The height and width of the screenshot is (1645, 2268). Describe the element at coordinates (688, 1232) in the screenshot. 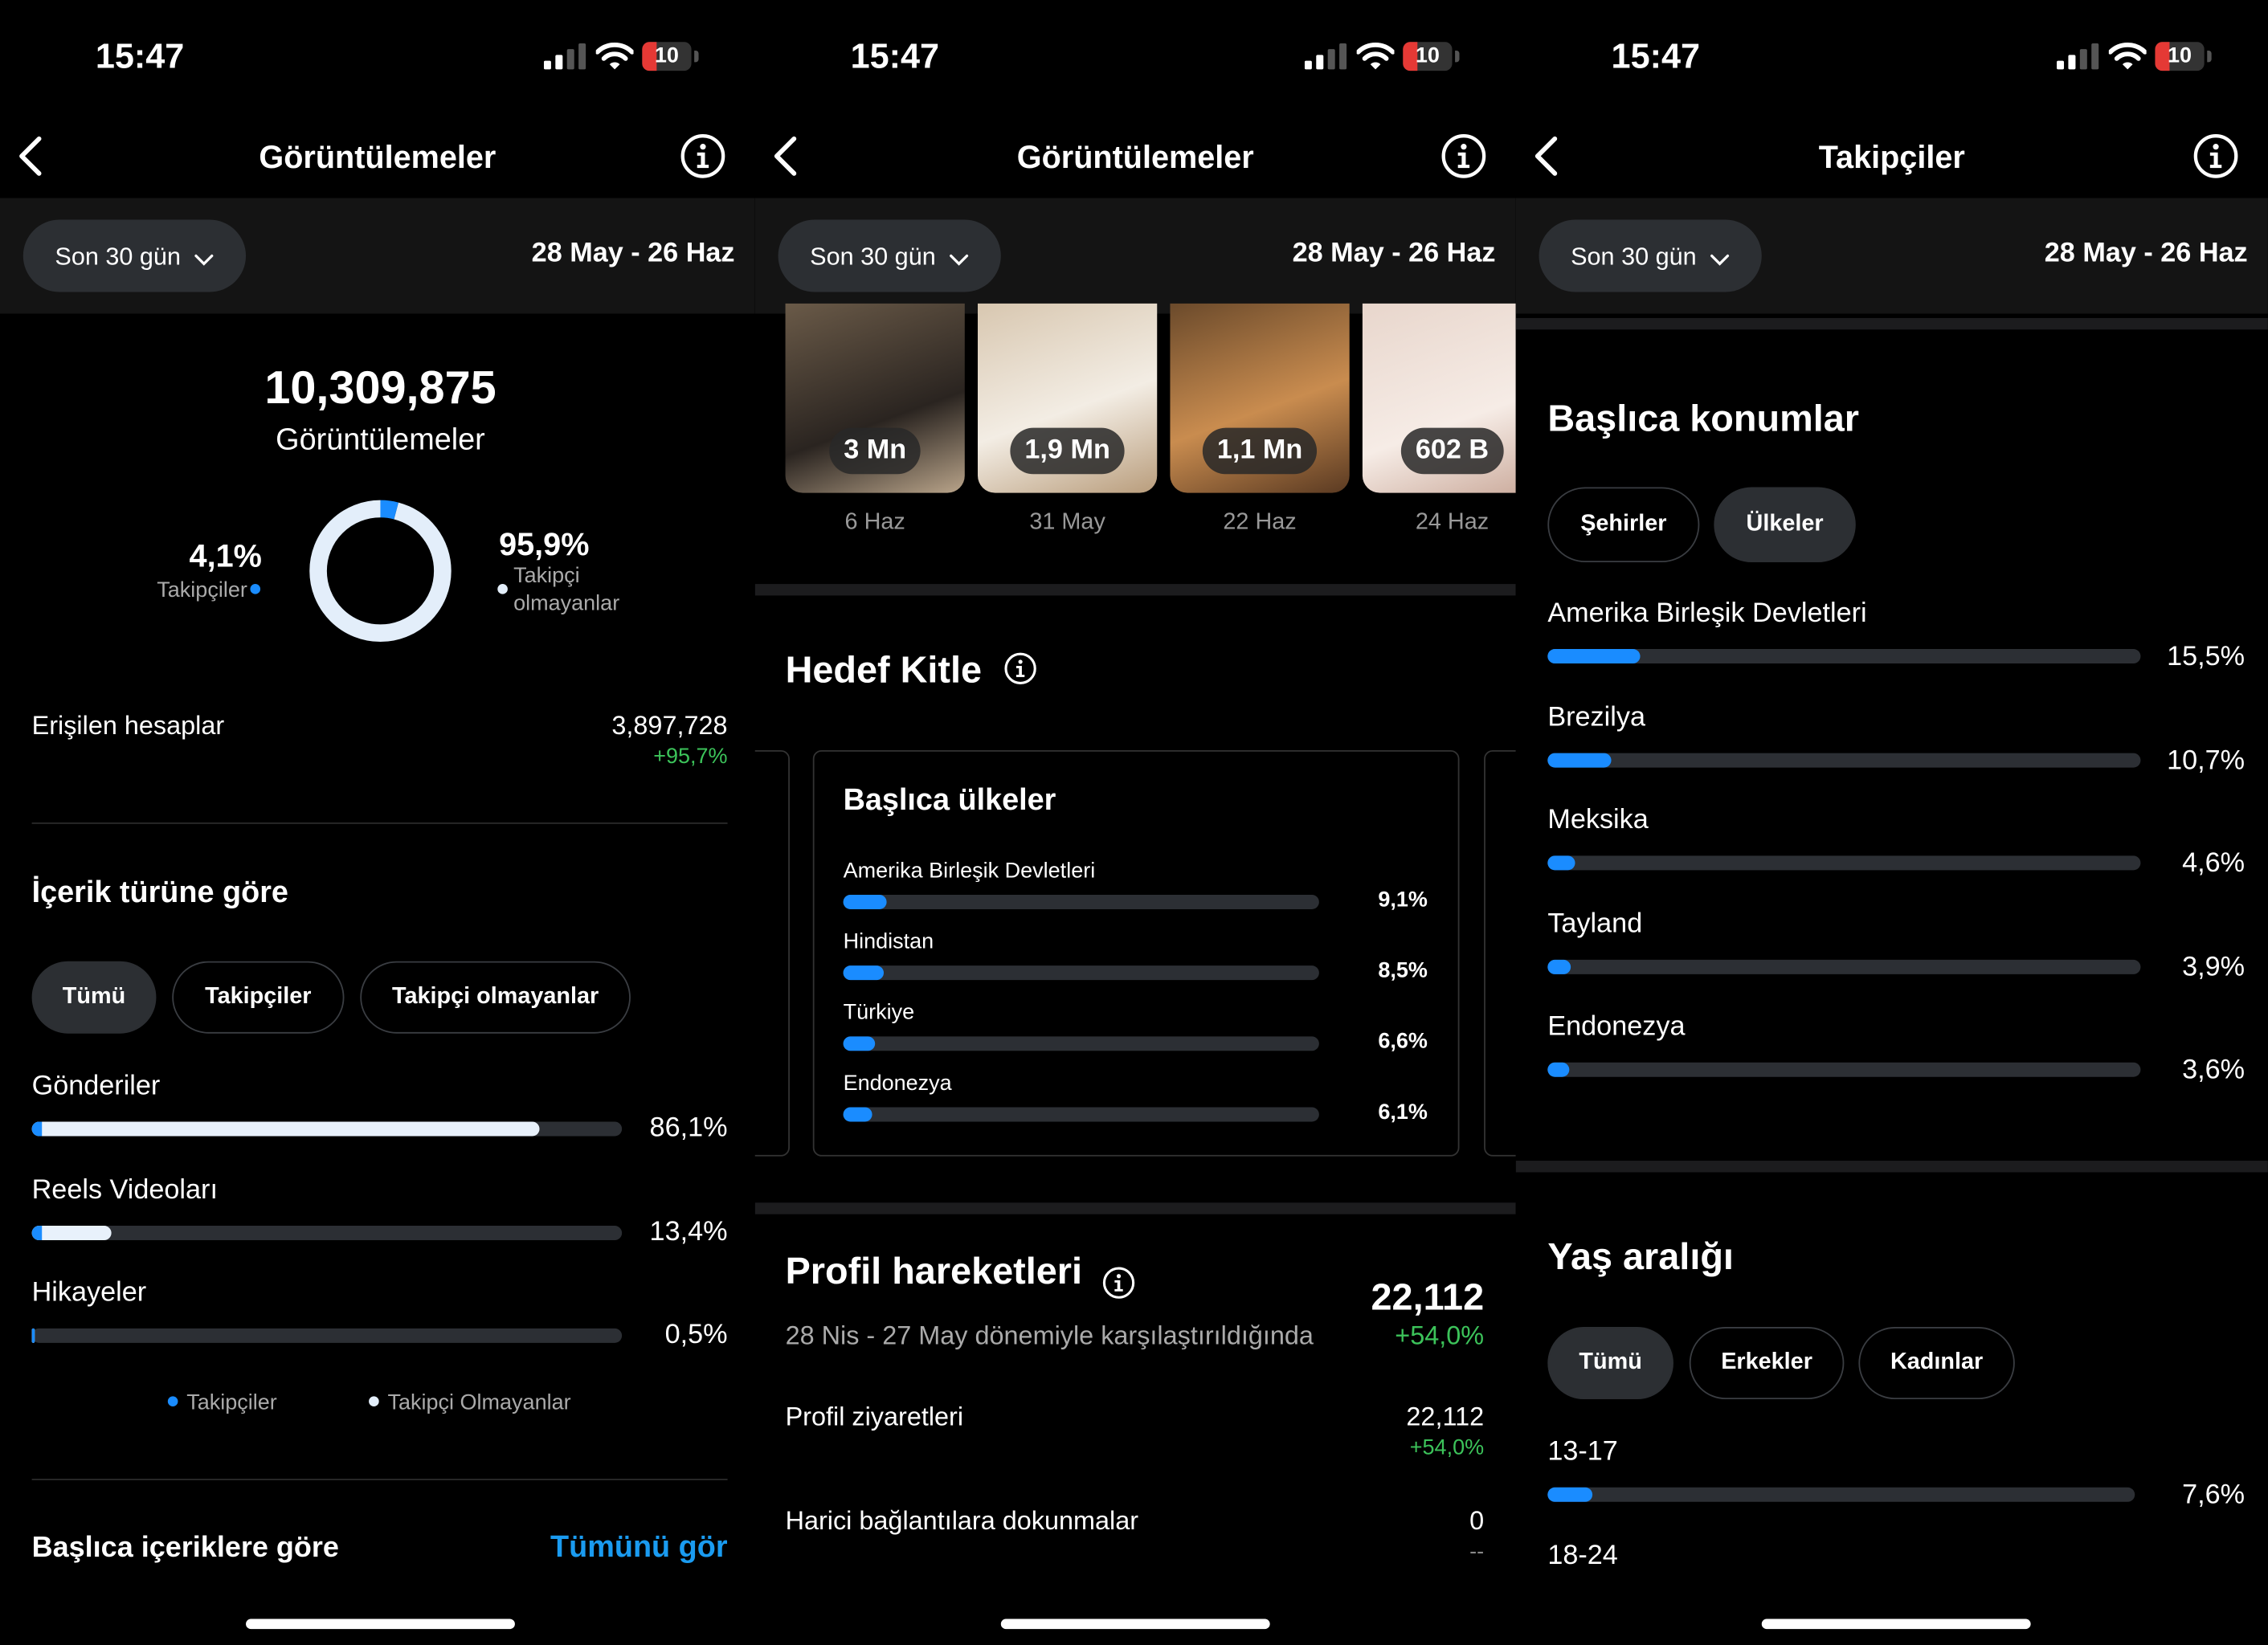

I see `bar-value: 13,4%` at that location.